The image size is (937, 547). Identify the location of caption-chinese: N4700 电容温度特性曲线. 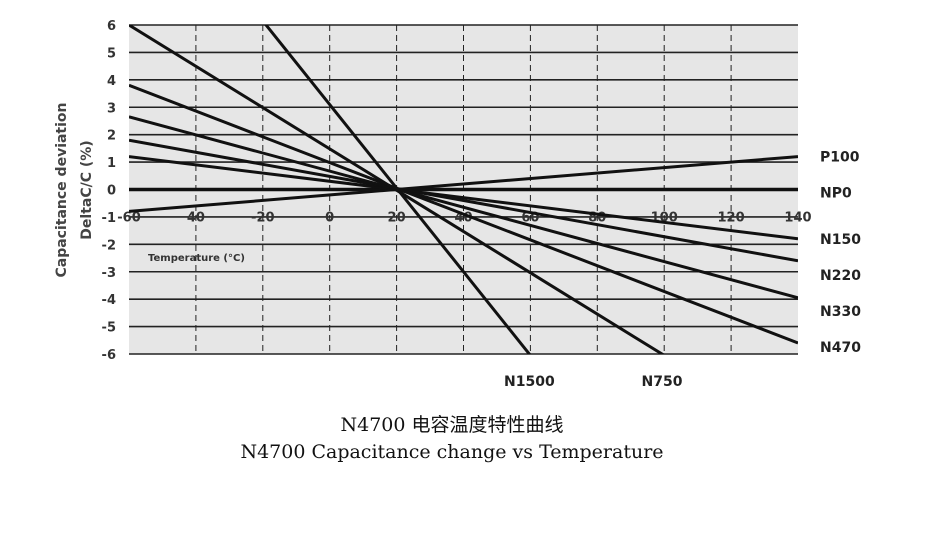
(452, 425).